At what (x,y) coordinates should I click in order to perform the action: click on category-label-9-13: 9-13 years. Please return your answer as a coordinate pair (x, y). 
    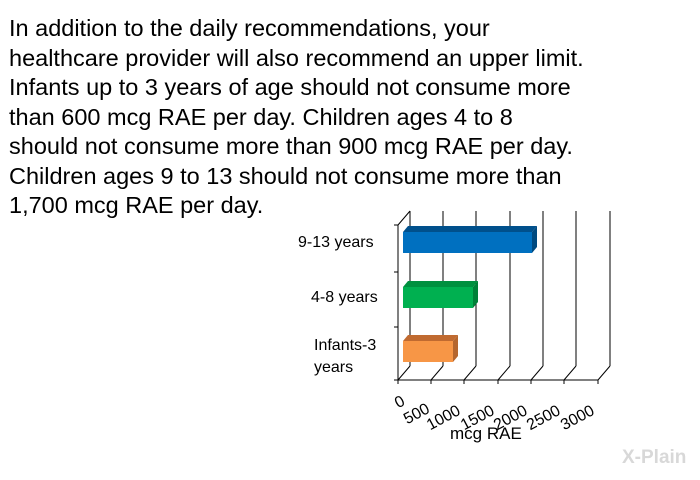
    Looking at the image, I should click on (336, 242).